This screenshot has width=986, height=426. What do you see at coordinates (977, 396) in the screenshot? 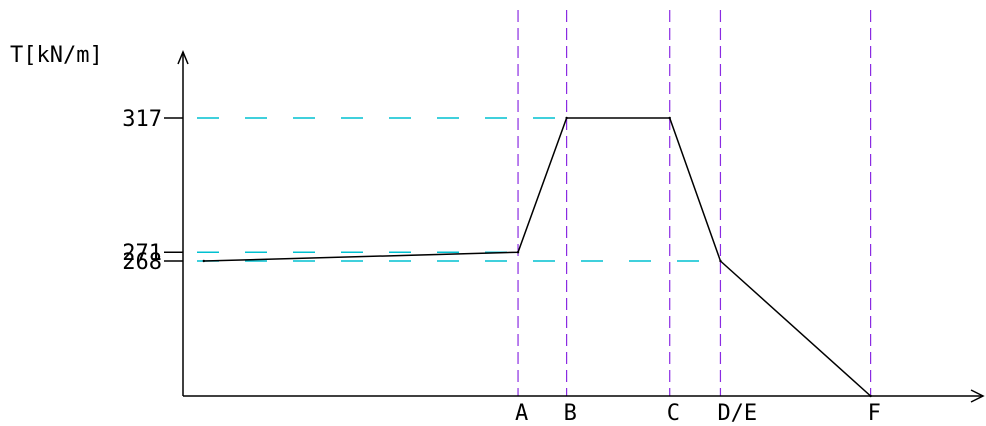
I see `x-axis-arrow` at bounding box center [977, 396].